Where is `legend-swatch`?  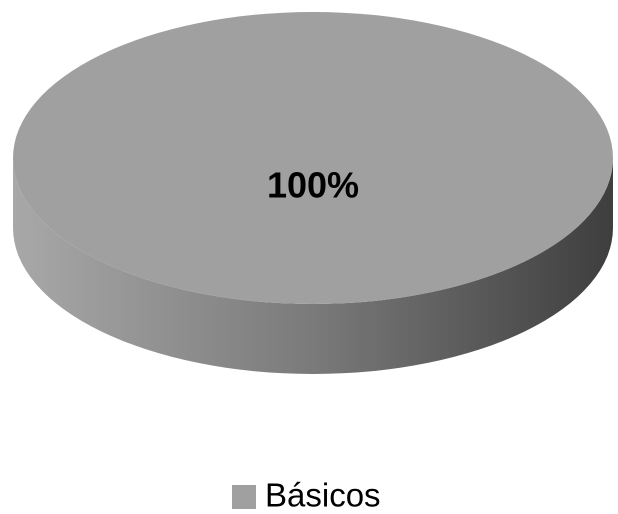
legend-swatch is located at coordinates (244, 497).